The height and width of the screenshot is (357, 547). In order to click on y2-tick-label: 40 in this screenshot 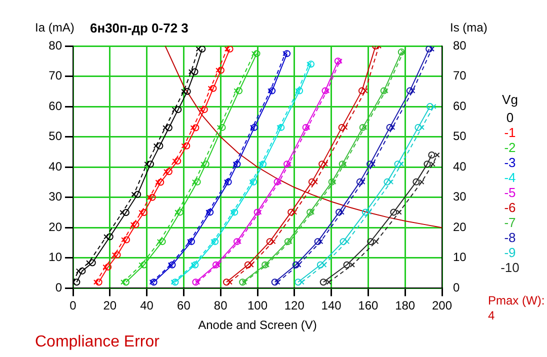, I will do `click(460, 166)`.